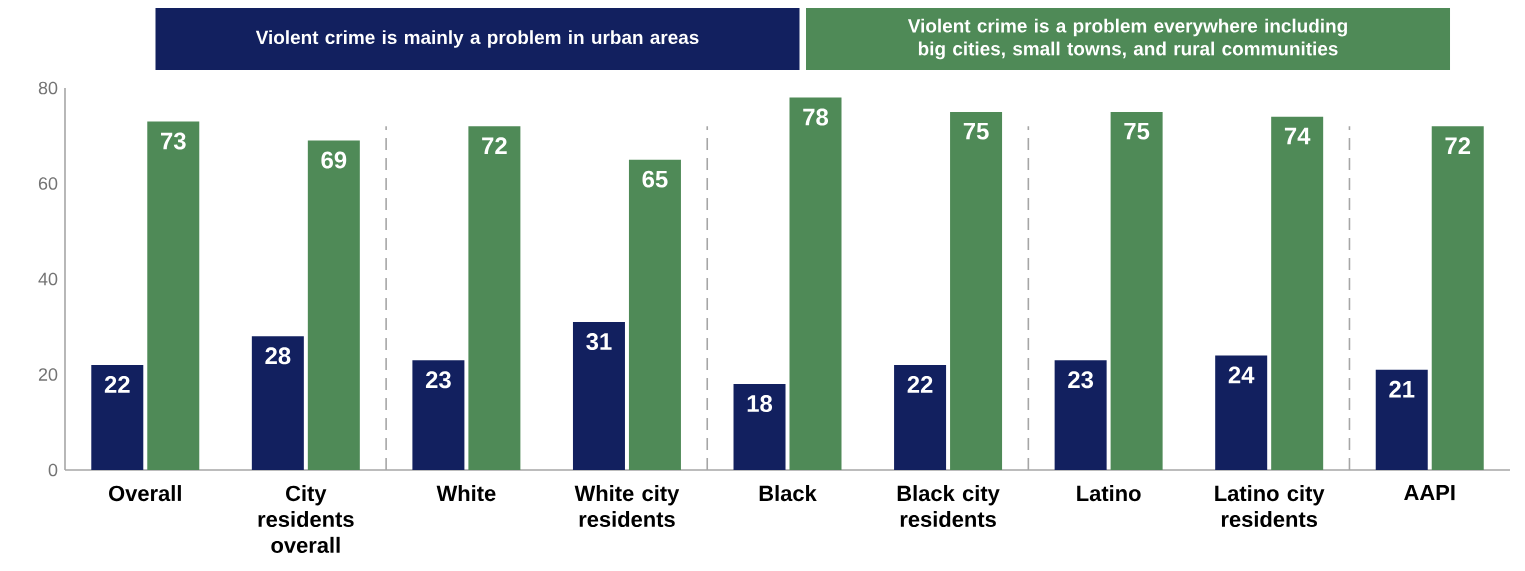 The width and height of the screenshot is (1525, 571). What do you see at coordinates (1241, 375) in the screenshot?
I see `data-label: 24` at bounding box center [1241, 375].